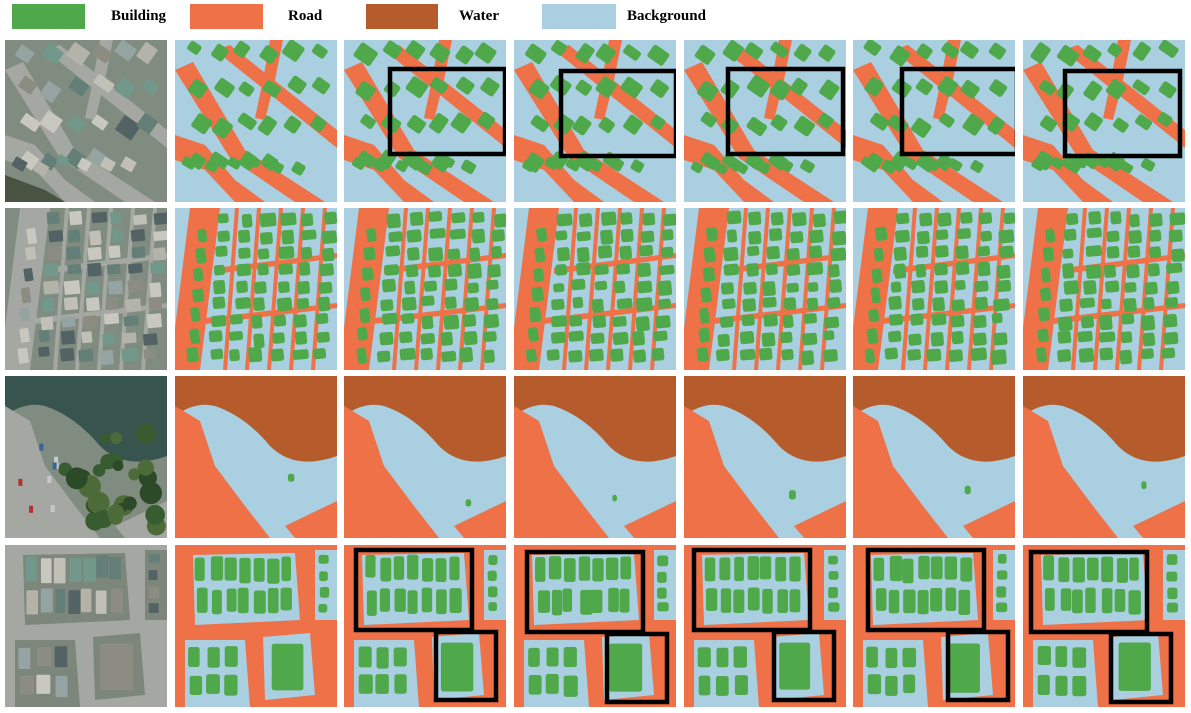 The image size is (1191, 713). I want to click on segmentation-map-r3-c2, so click(256, 457).